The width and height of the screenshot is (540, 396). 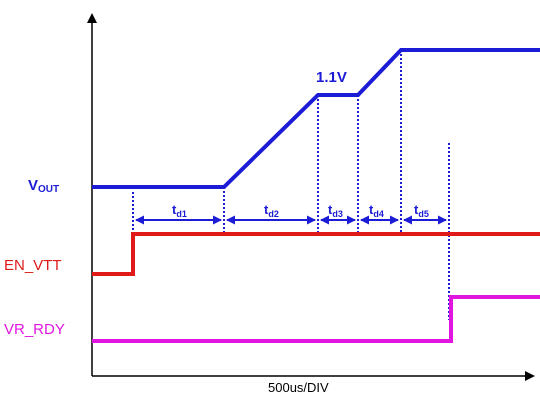 I want to click on vout-plateau-label: 1.1V, so click(x=331, y=77).